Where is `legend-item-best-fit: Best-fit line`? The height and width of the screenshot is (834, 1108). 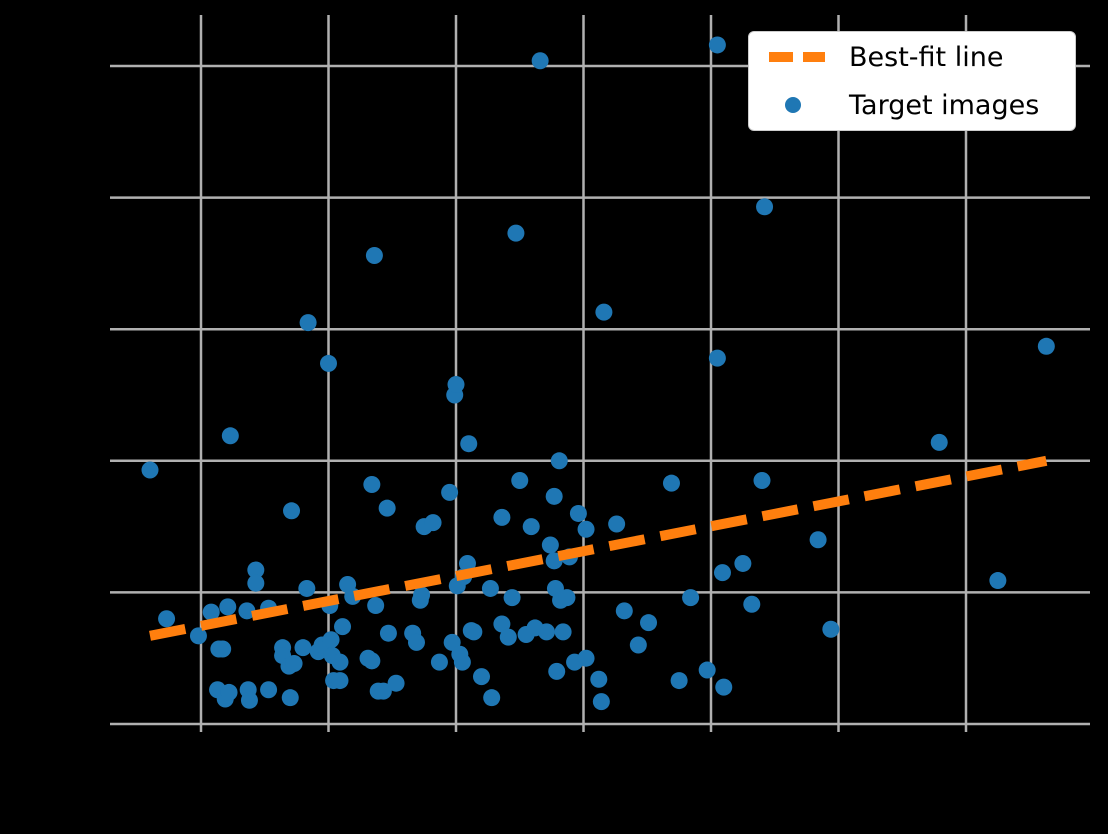 legend-item-best-fit: Best-fit line is located at coordinates (912, 57).